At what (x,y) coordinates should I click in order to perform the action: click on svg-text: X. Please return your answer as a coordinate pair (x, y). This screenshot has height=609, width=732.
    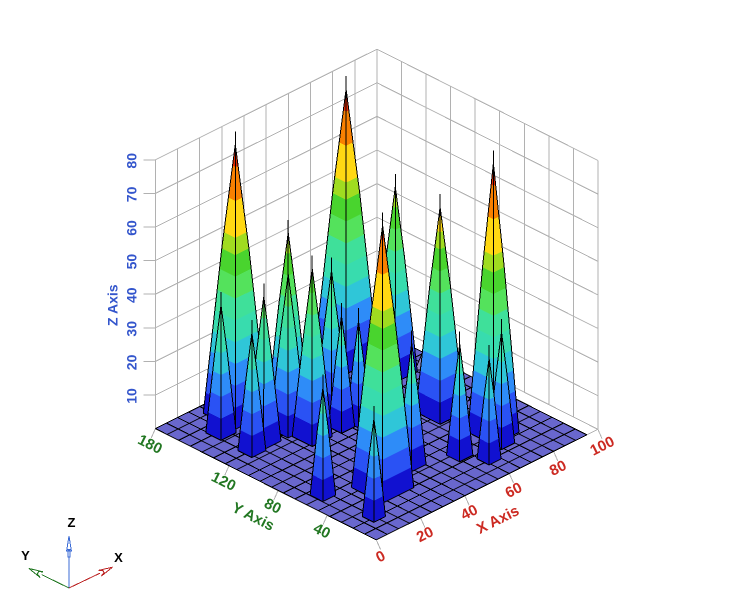
    Looking at the image, I should click on (118, 557).